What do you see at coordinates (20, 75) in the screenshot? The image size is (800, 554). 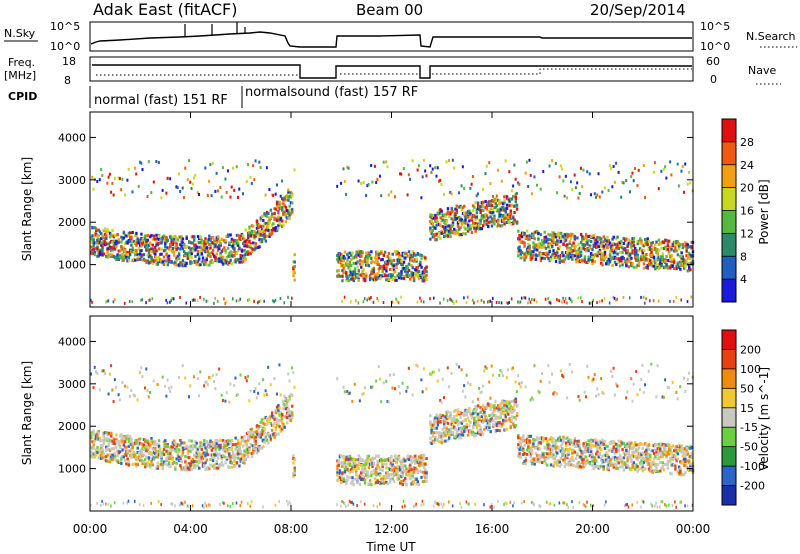 I see `freq-unit: [MHz]` at bounding box center [20, 75].